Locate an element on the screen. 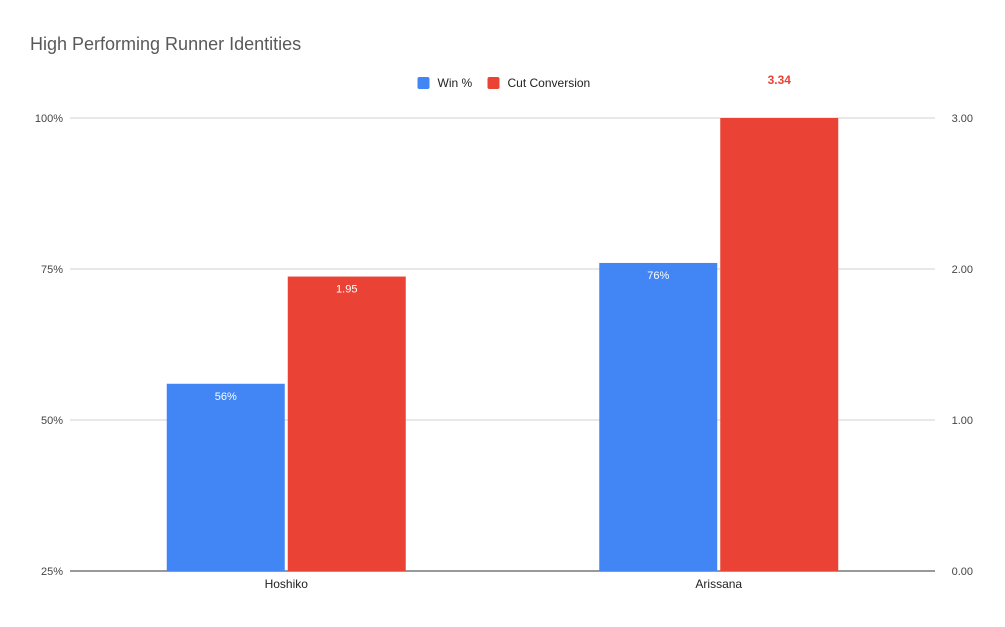 The height and width of the screenshot is (627, 1005). legend-label: Win % is located at coordinates (455, 83).